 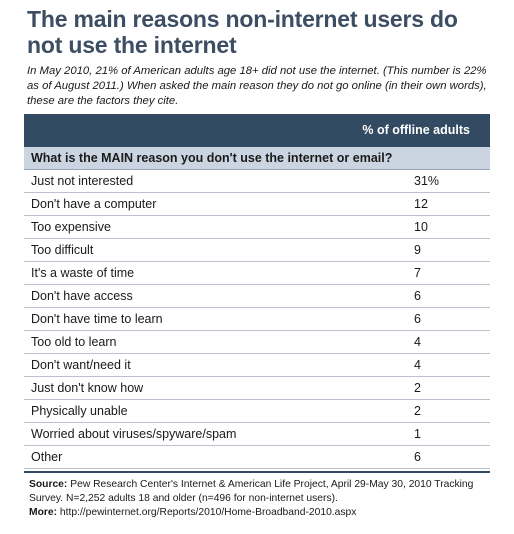 What do you see at coordinates (257, 457) in the screenshot?
I see `table-row: Other 6` at bounding box center [257, 457].